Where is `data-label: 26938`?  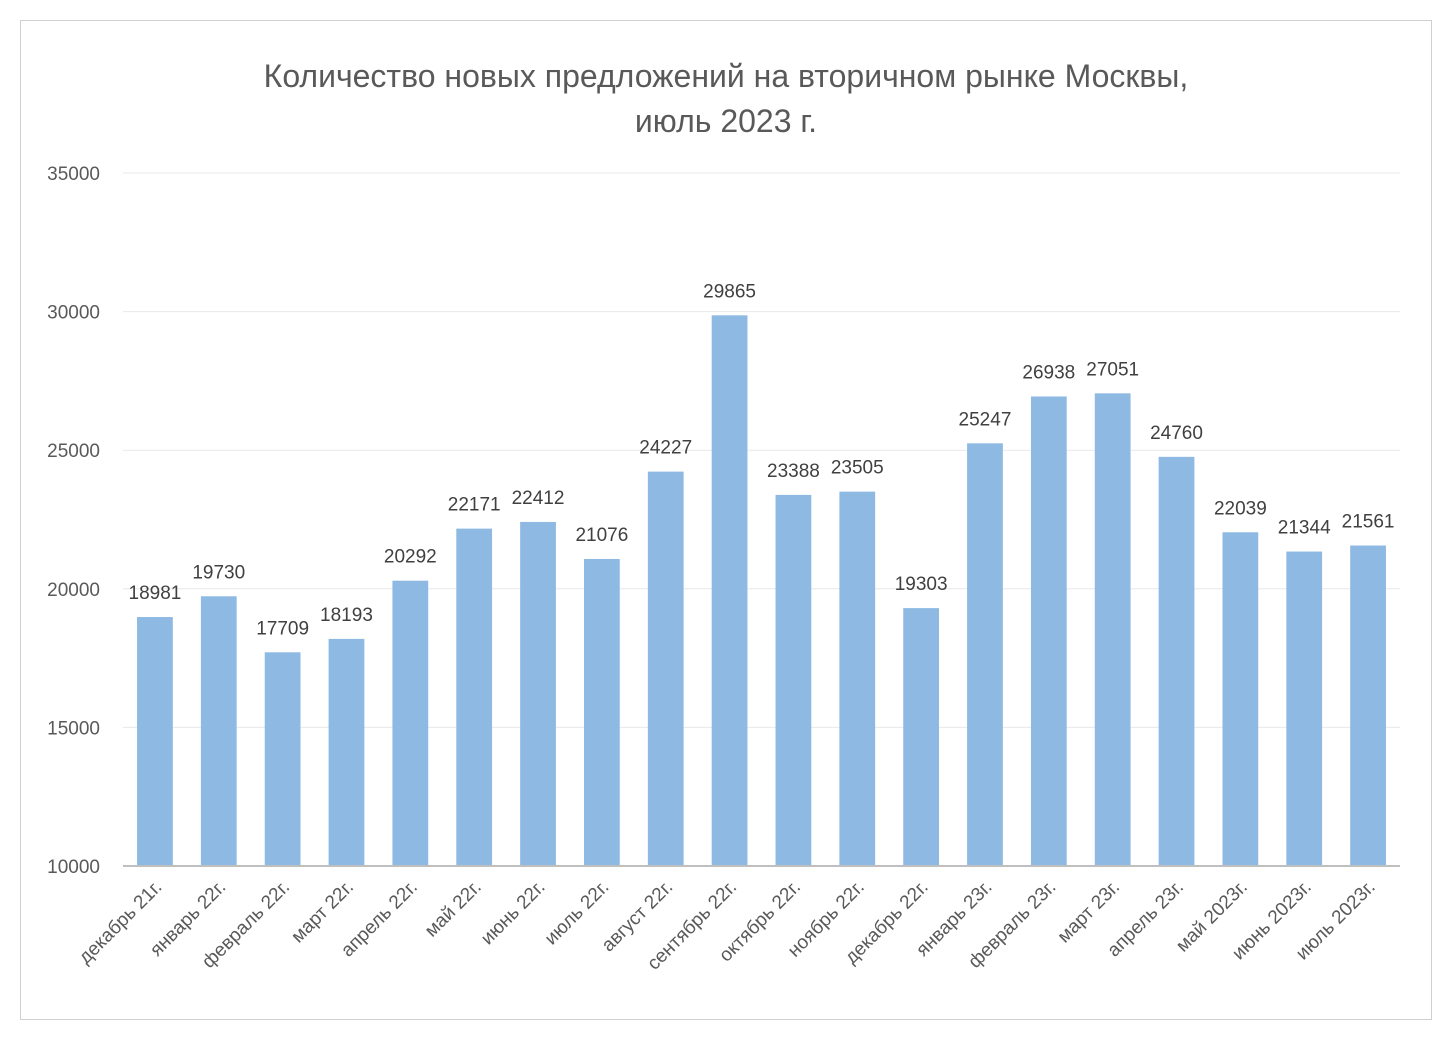
data-label: 26938 is located at coordinates (1048, 372).